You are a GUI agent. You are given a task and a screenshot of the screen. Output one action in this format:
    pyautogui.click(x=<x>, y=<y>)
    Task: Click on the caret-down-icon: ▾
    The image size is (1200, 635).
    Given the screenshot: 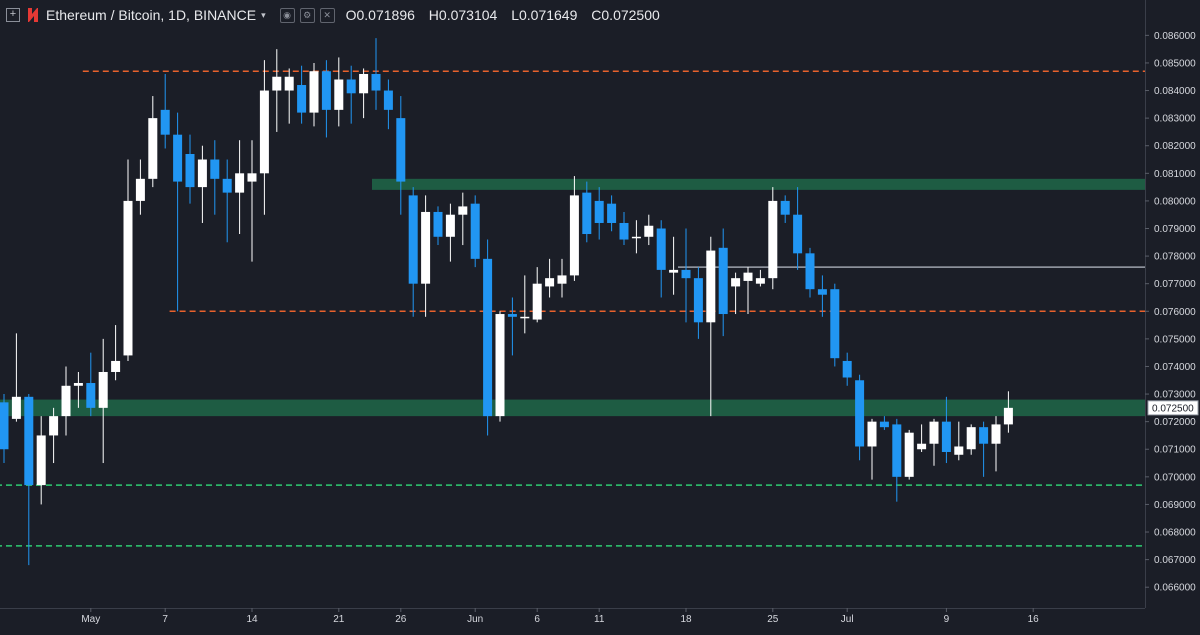 What is the action you would take?
    pyautogui.click(x=263, y=14)
    